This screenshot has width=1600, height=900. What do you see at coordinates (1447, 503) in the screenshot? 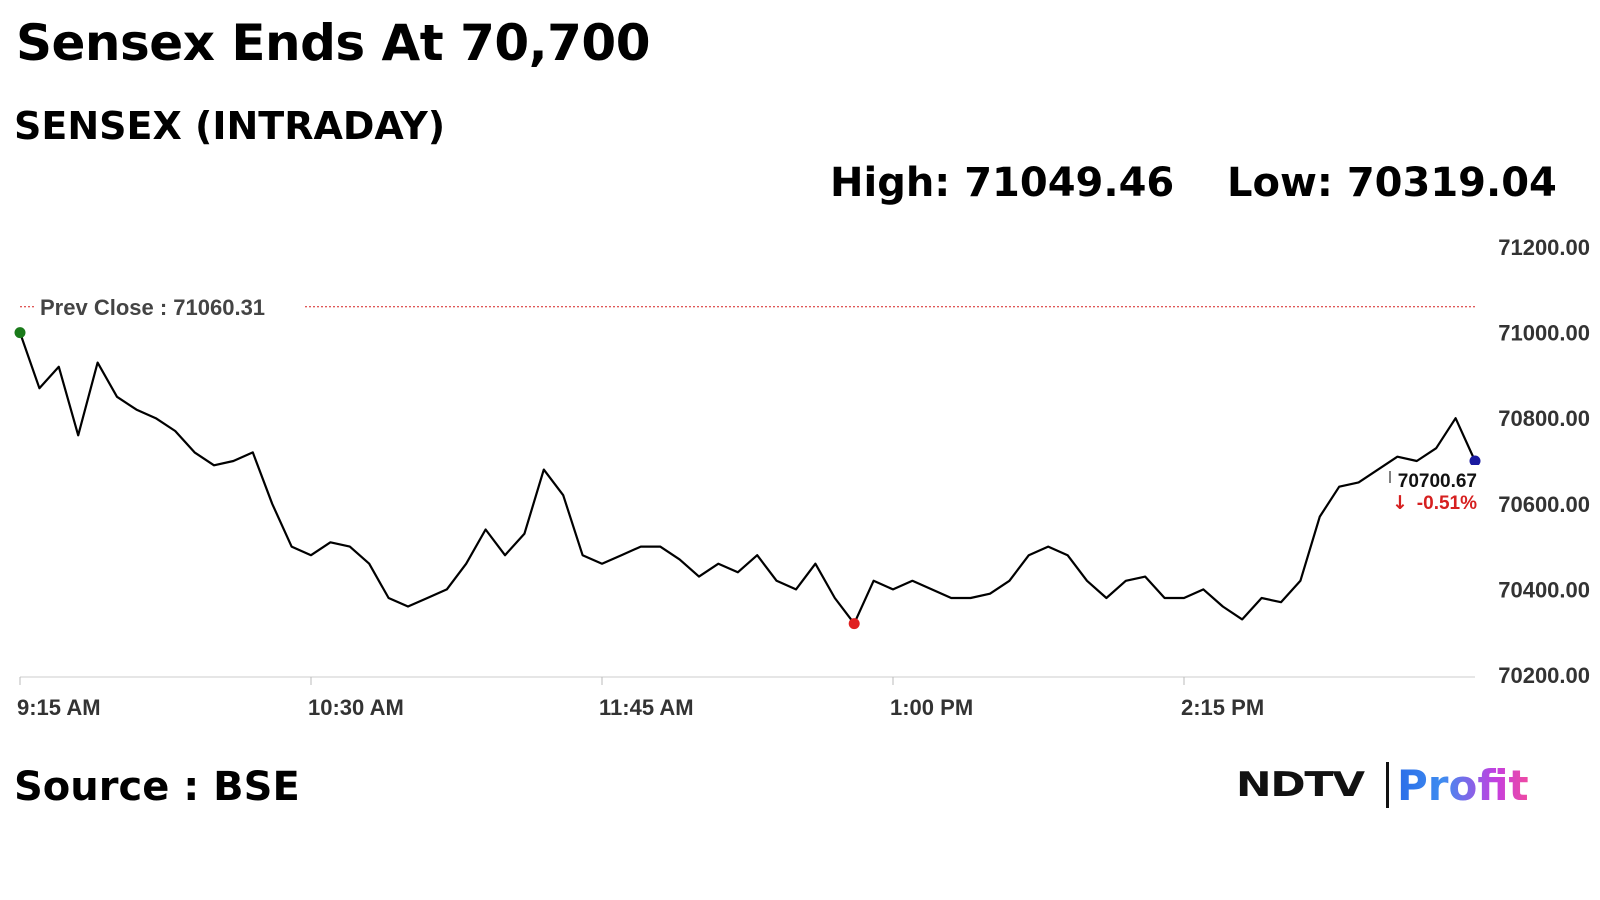
I see `change-label: -0.51%` at bounding box center [1447, 503].